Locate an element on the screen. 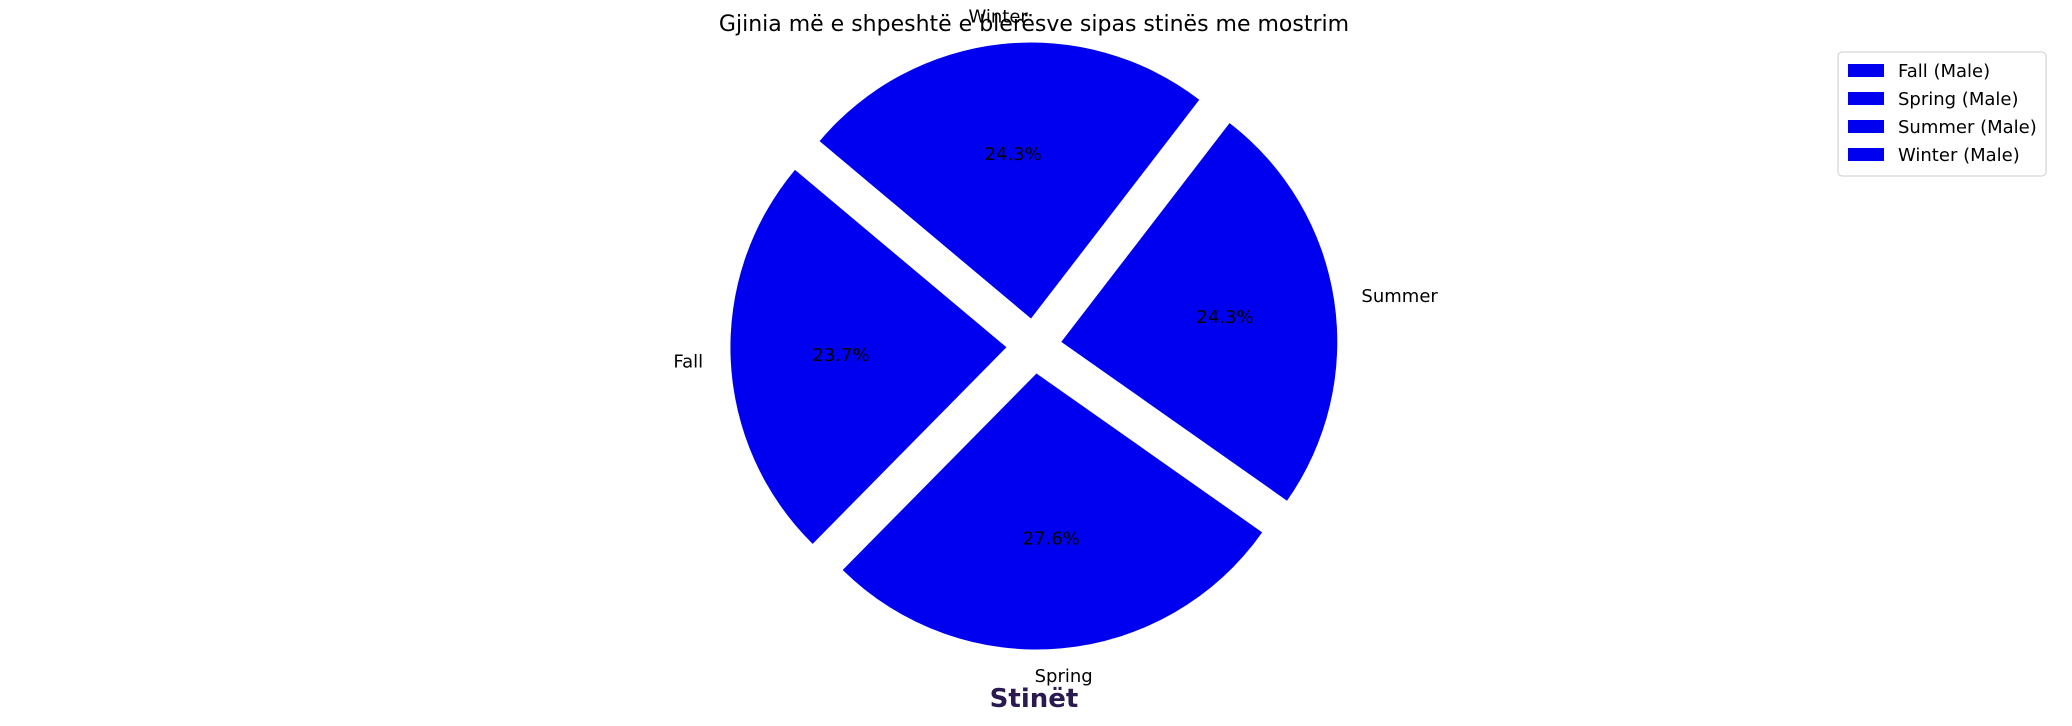  legend-swatch-summer is located at coordinates (1866, 126).